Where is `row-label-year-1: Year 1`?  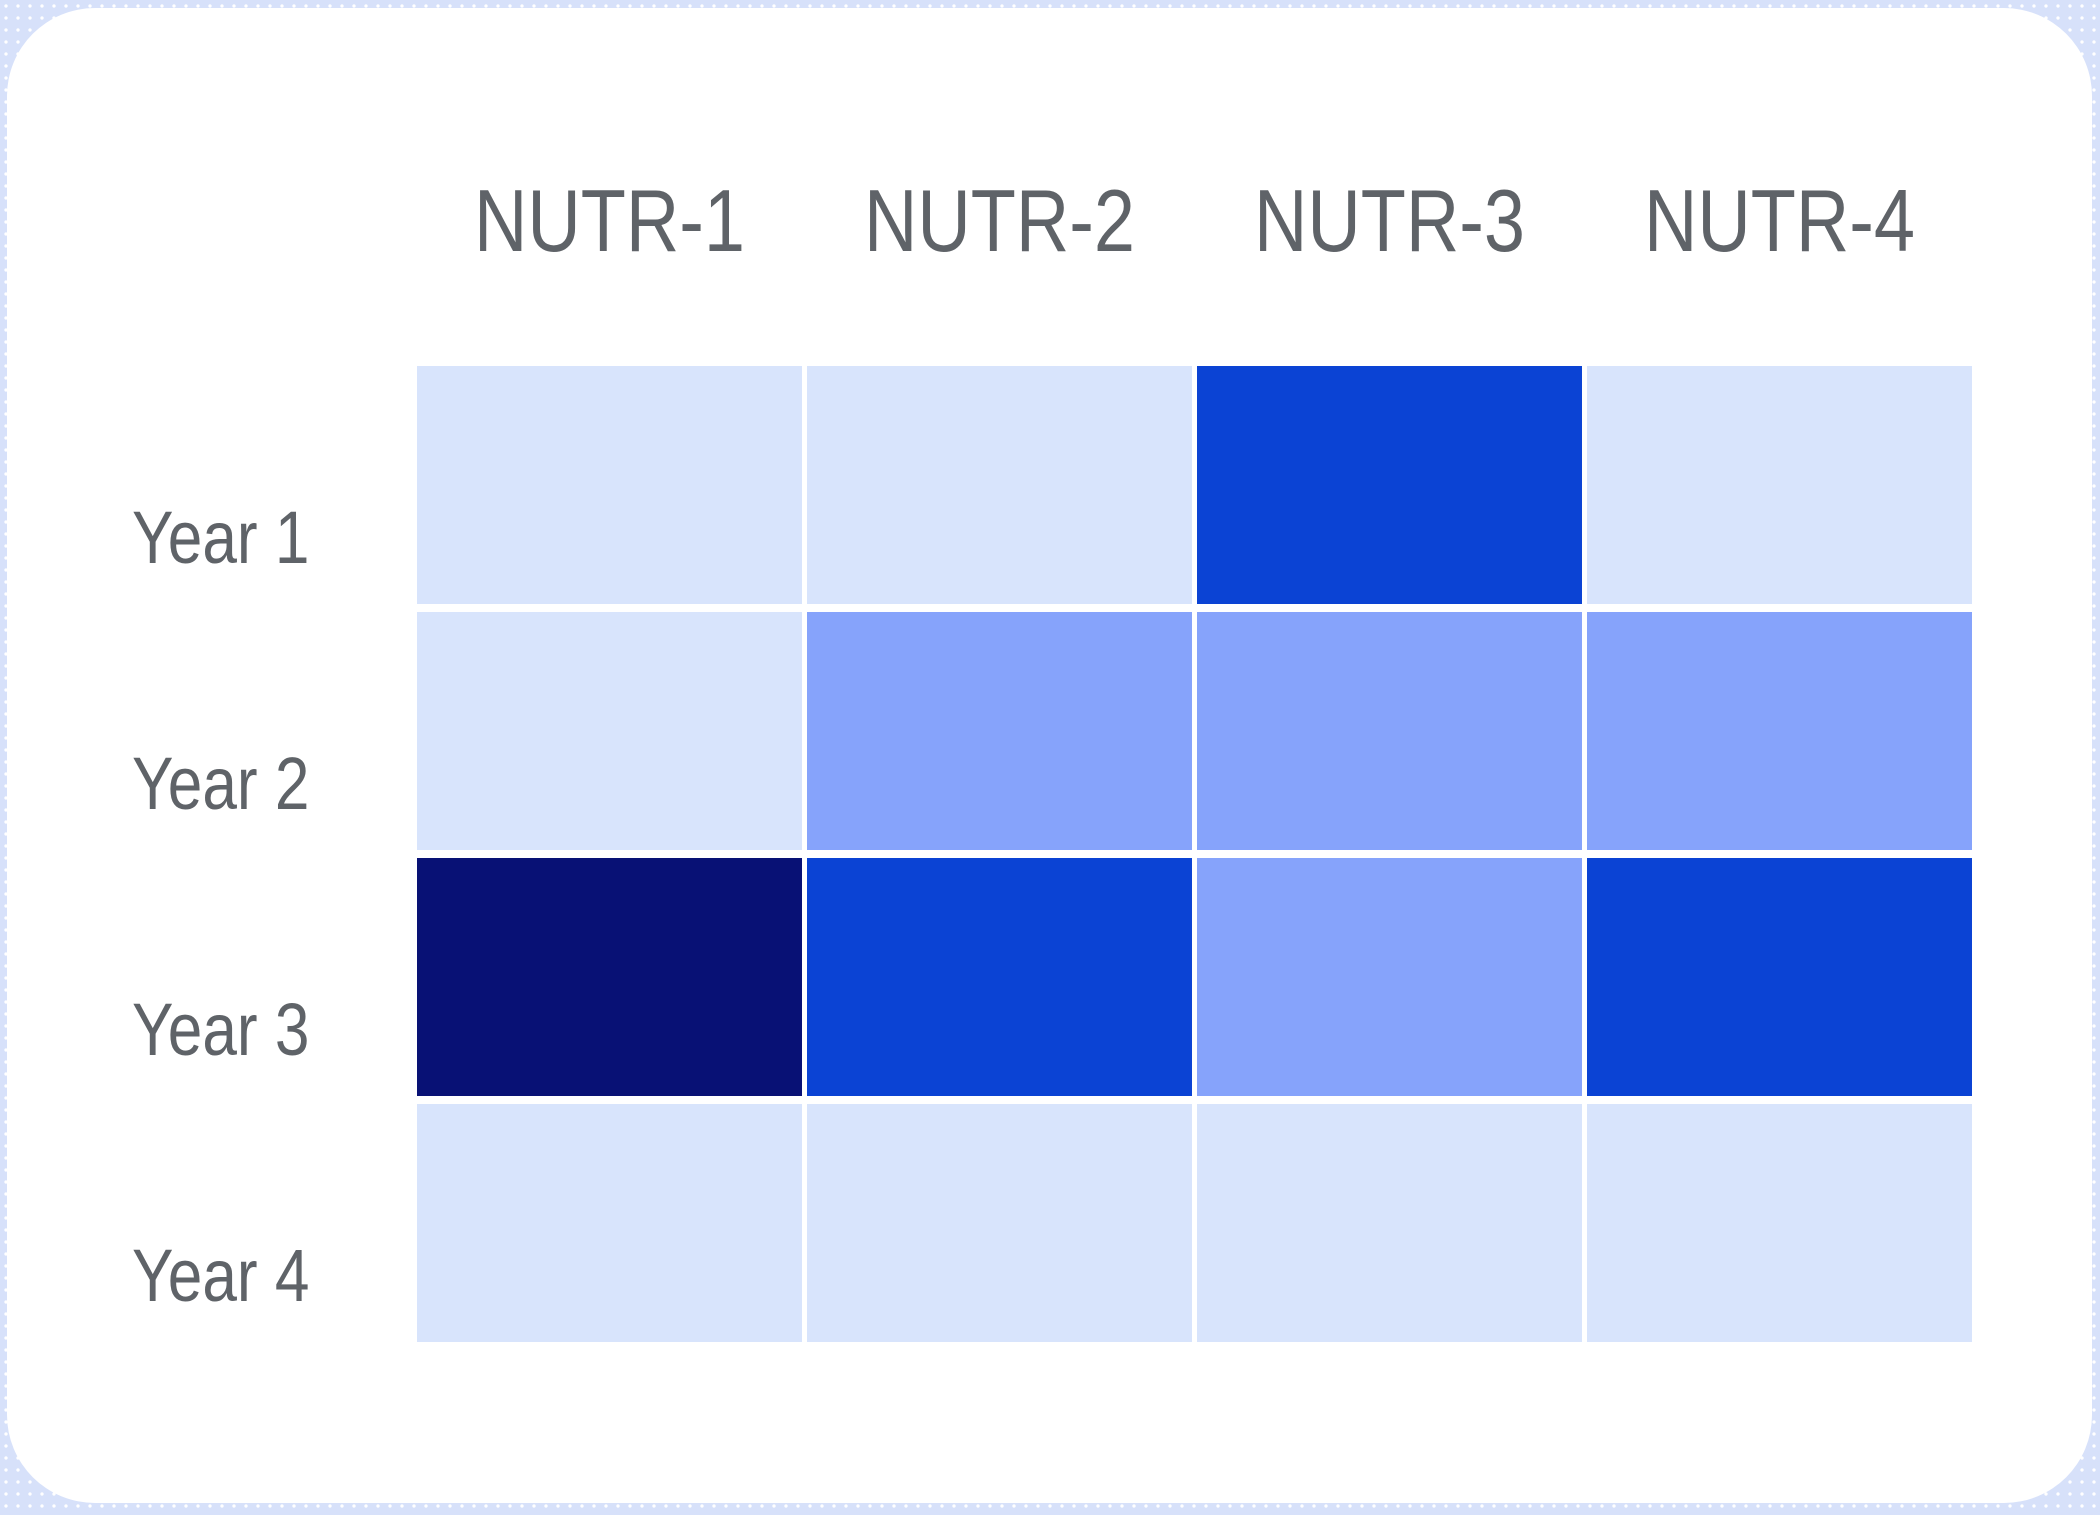
row-label-year-1: Year 1 is located at coordinates (221, 537).